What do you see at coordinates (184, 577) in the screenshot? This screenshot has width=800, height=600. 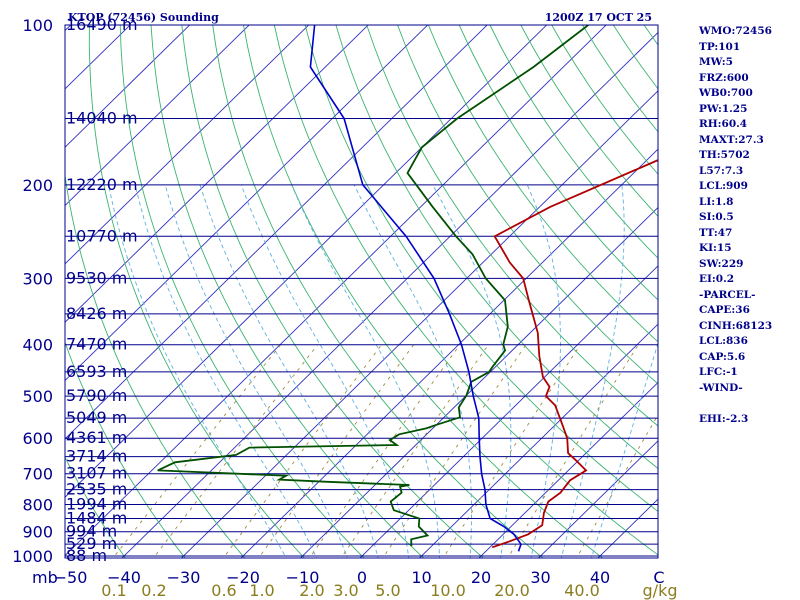 I see `temperature-tick-label: −30` at bounding box center [184, 577].